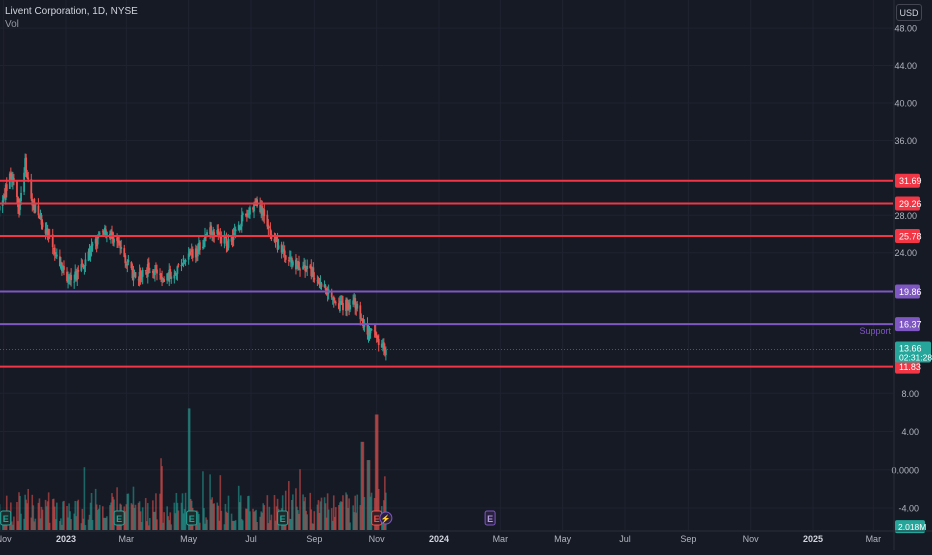 This screenshot has width=932, height=555. What do you see at coordinates (905, 66) in the screenshot?
I see `price-axis-tick: 44.00` at bounding box center [905, 66].